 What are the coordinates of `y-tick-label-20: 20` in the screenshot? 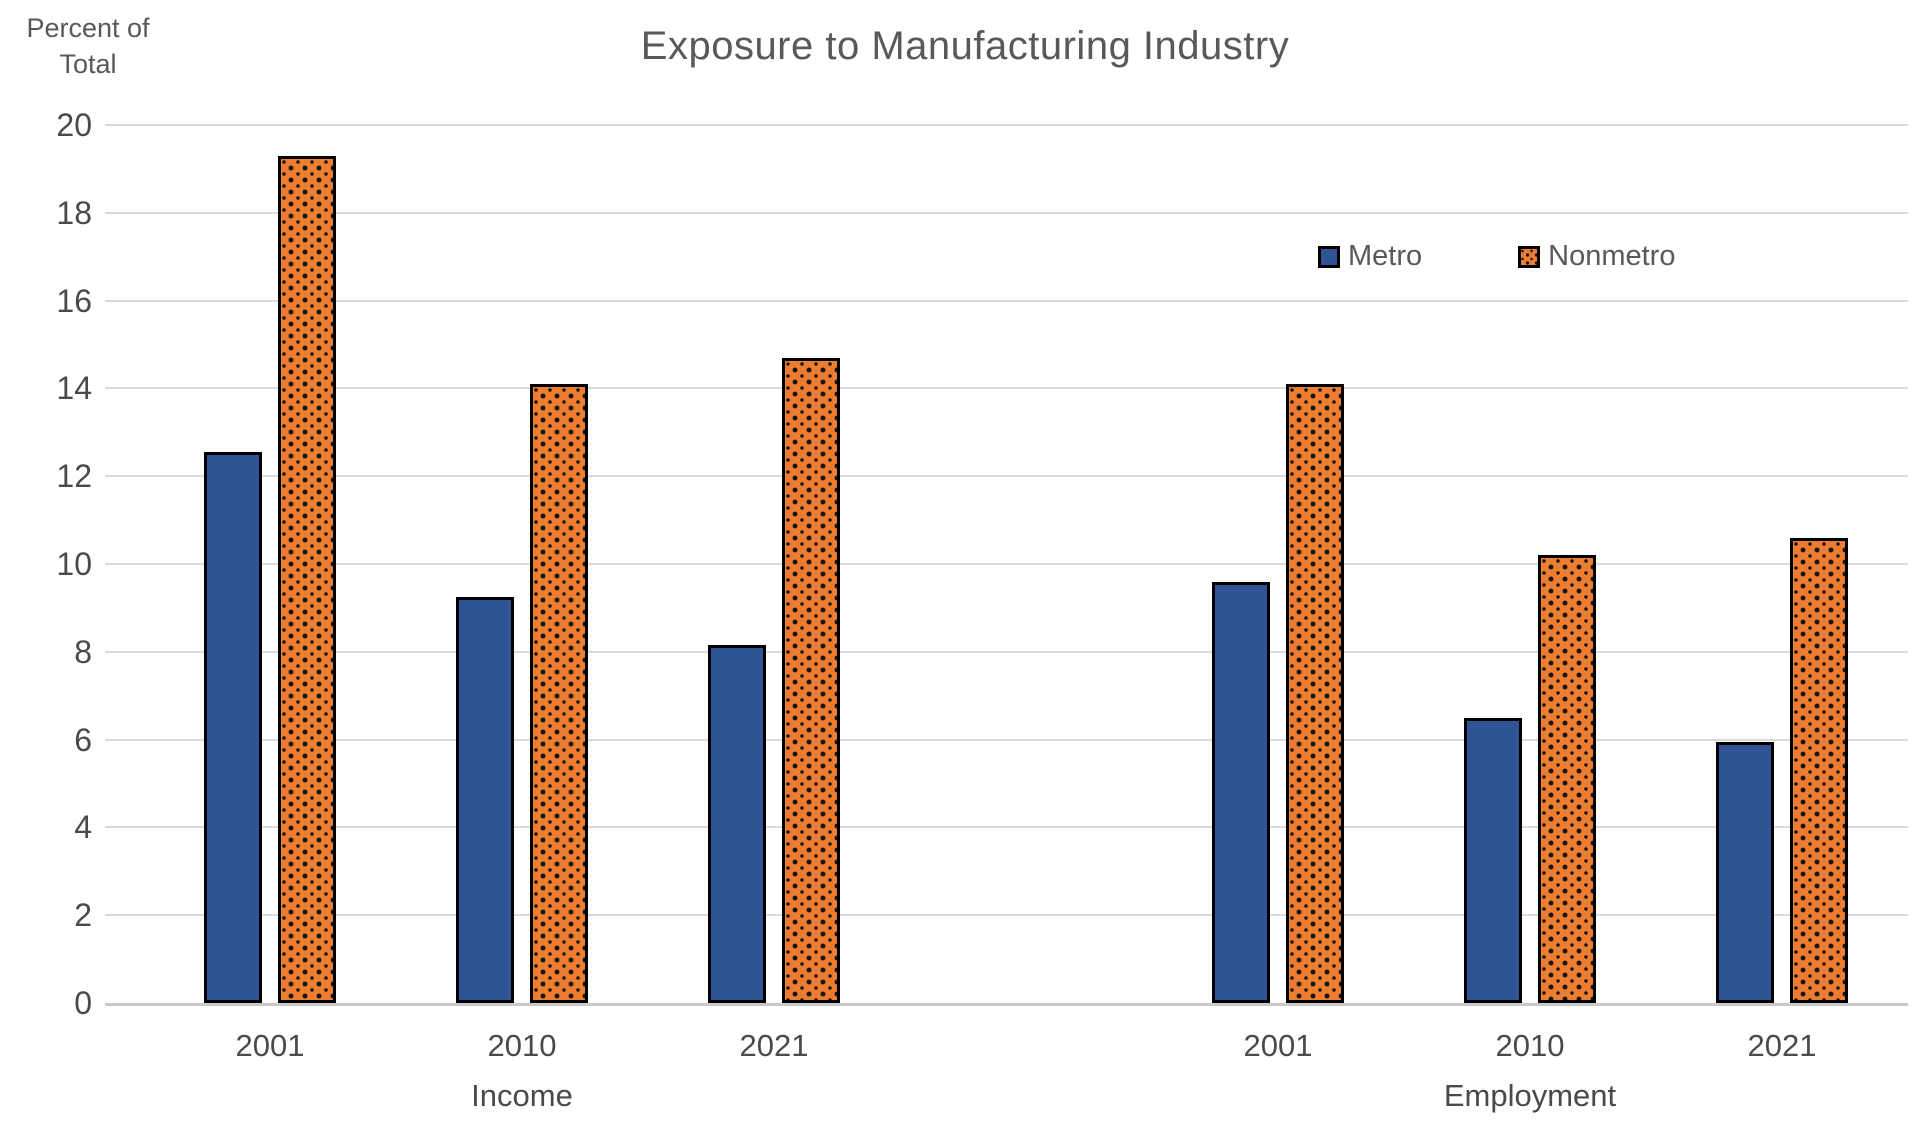 It's located at (74, 125).